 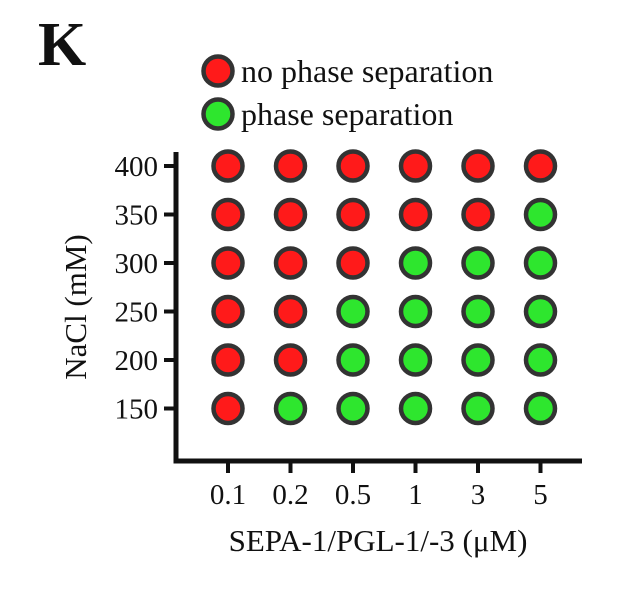 What do you see at coordinates (218, 114) in the screenshot?
I see `legend-marker-yes` at bounding box center [218, 114].